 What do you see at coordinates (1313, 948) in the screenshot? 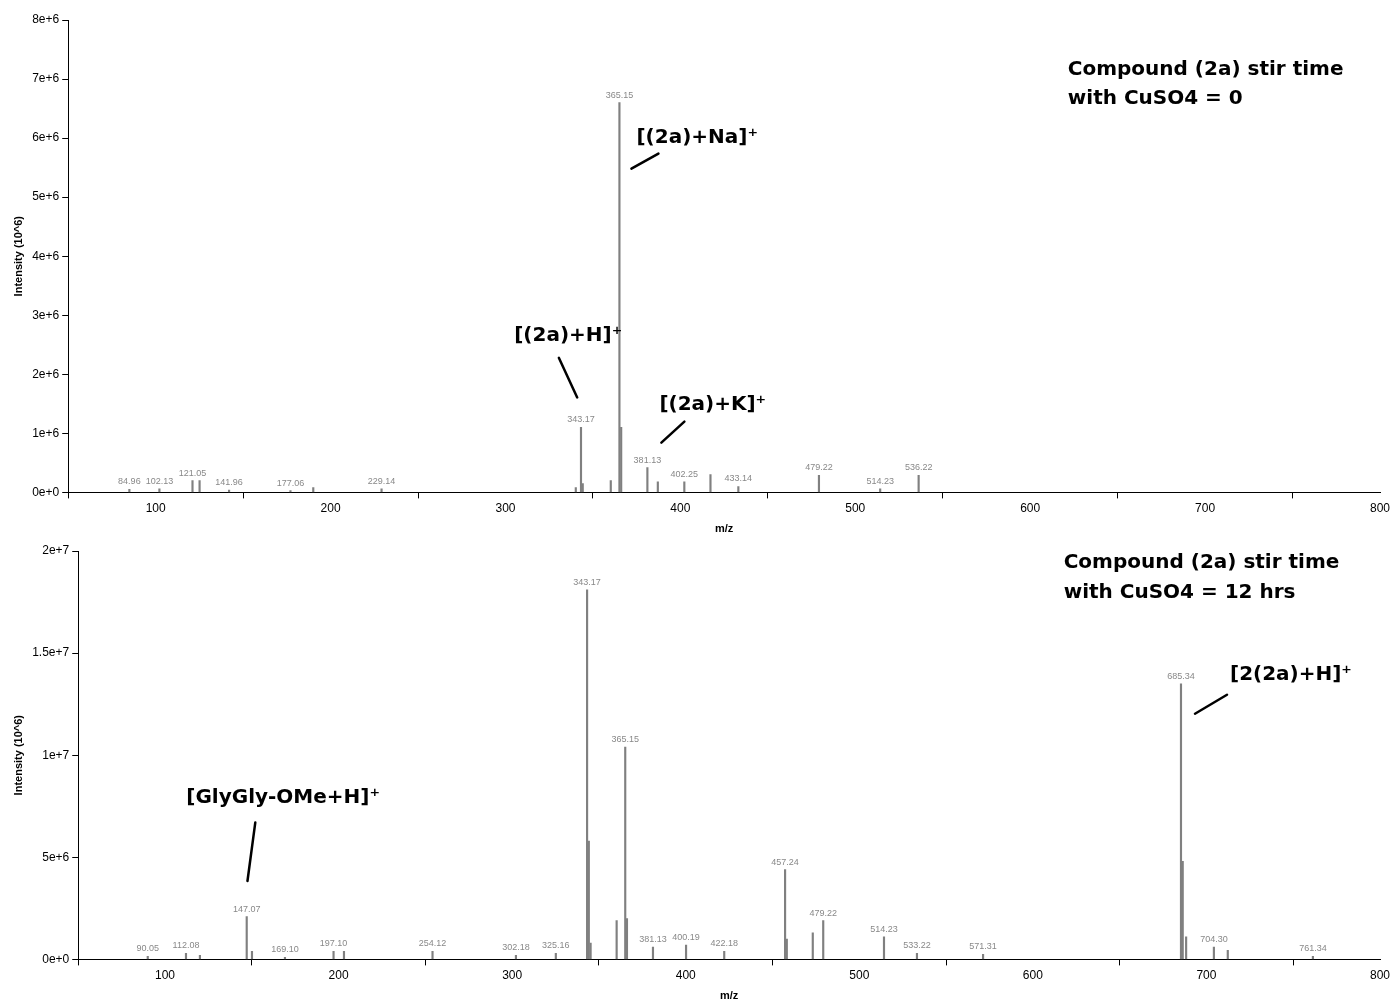
I see `annotation: 761.34` at bounding box center [1313, 948].